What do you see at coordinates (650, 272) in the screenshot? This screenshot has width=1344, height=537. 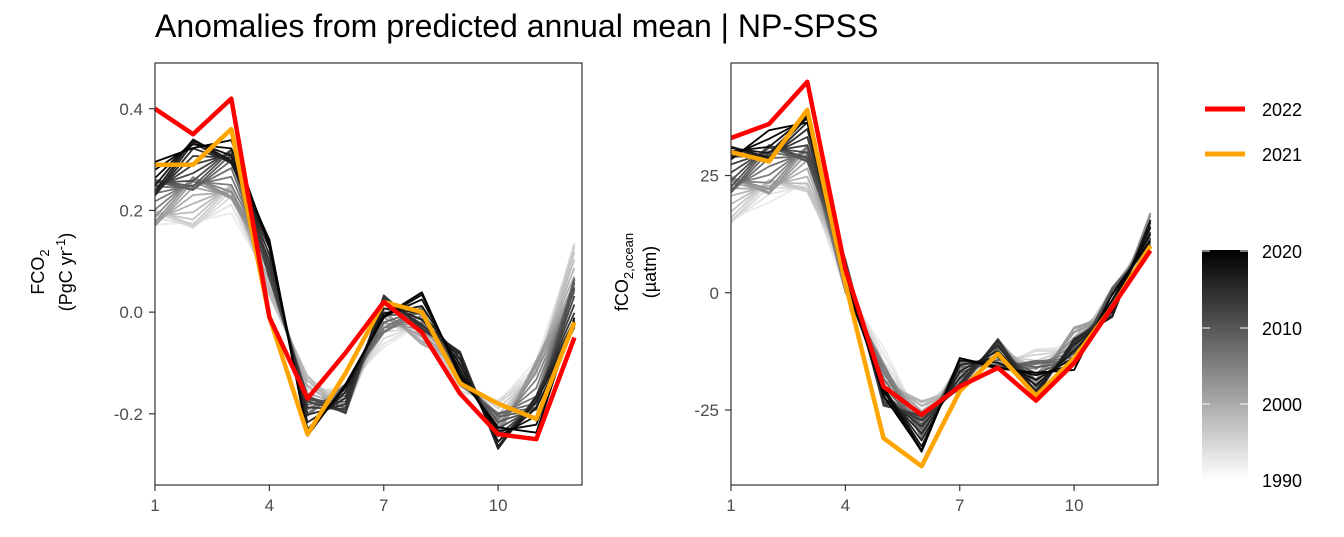 I see `y-axis-label-line2: (µatm)` at bounding box center [650, 272].